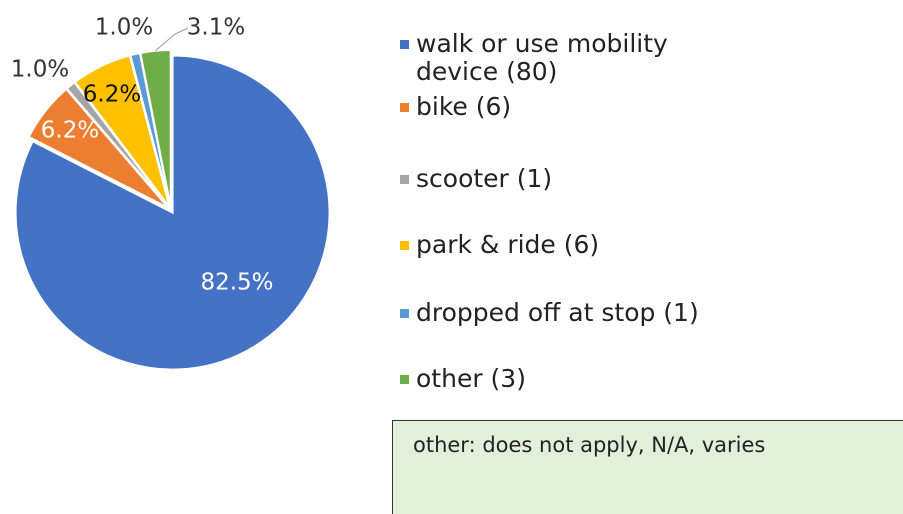 This screenshot has height=514, width=903. I want to click on leader-line, so click(172, 39).